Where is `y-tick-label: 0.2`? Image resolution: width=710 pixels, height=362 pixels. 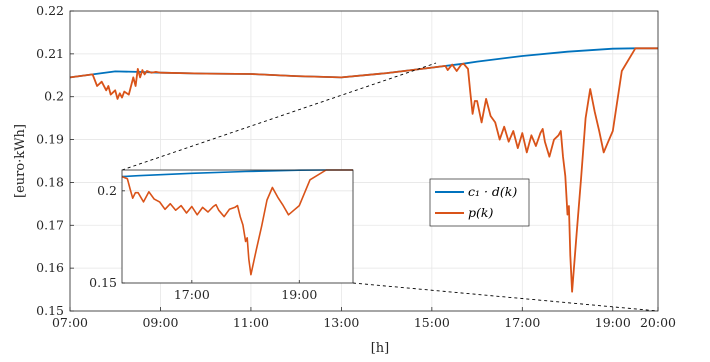
y-tick-label: 0.2 is located at coordinates (54, 96).